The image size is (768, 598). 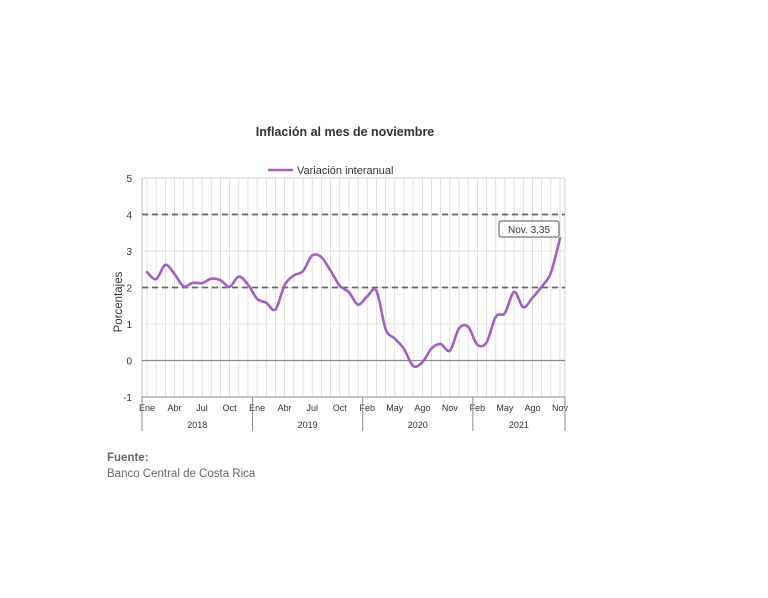 What do you see at coordinates (129, 179) in the screenshot?
I see `y-tick-label: 5` at bounding box center [129, 179].